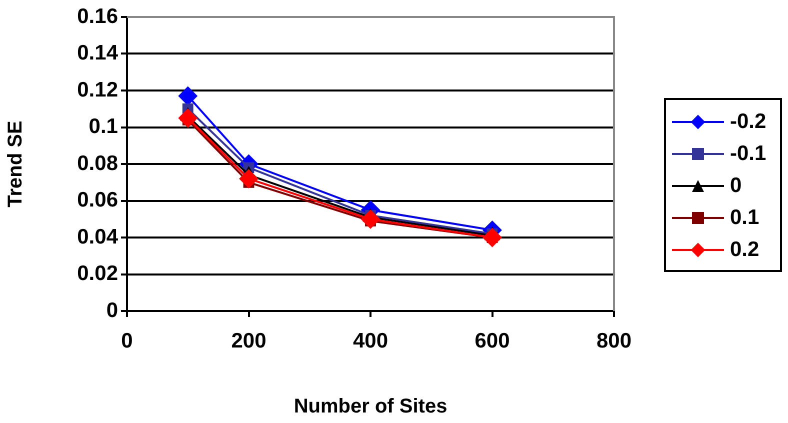  What do you see at coordinates (736, 186) in the screenshot?
I see `legend-label: 0` at bounding box center [736, 186].